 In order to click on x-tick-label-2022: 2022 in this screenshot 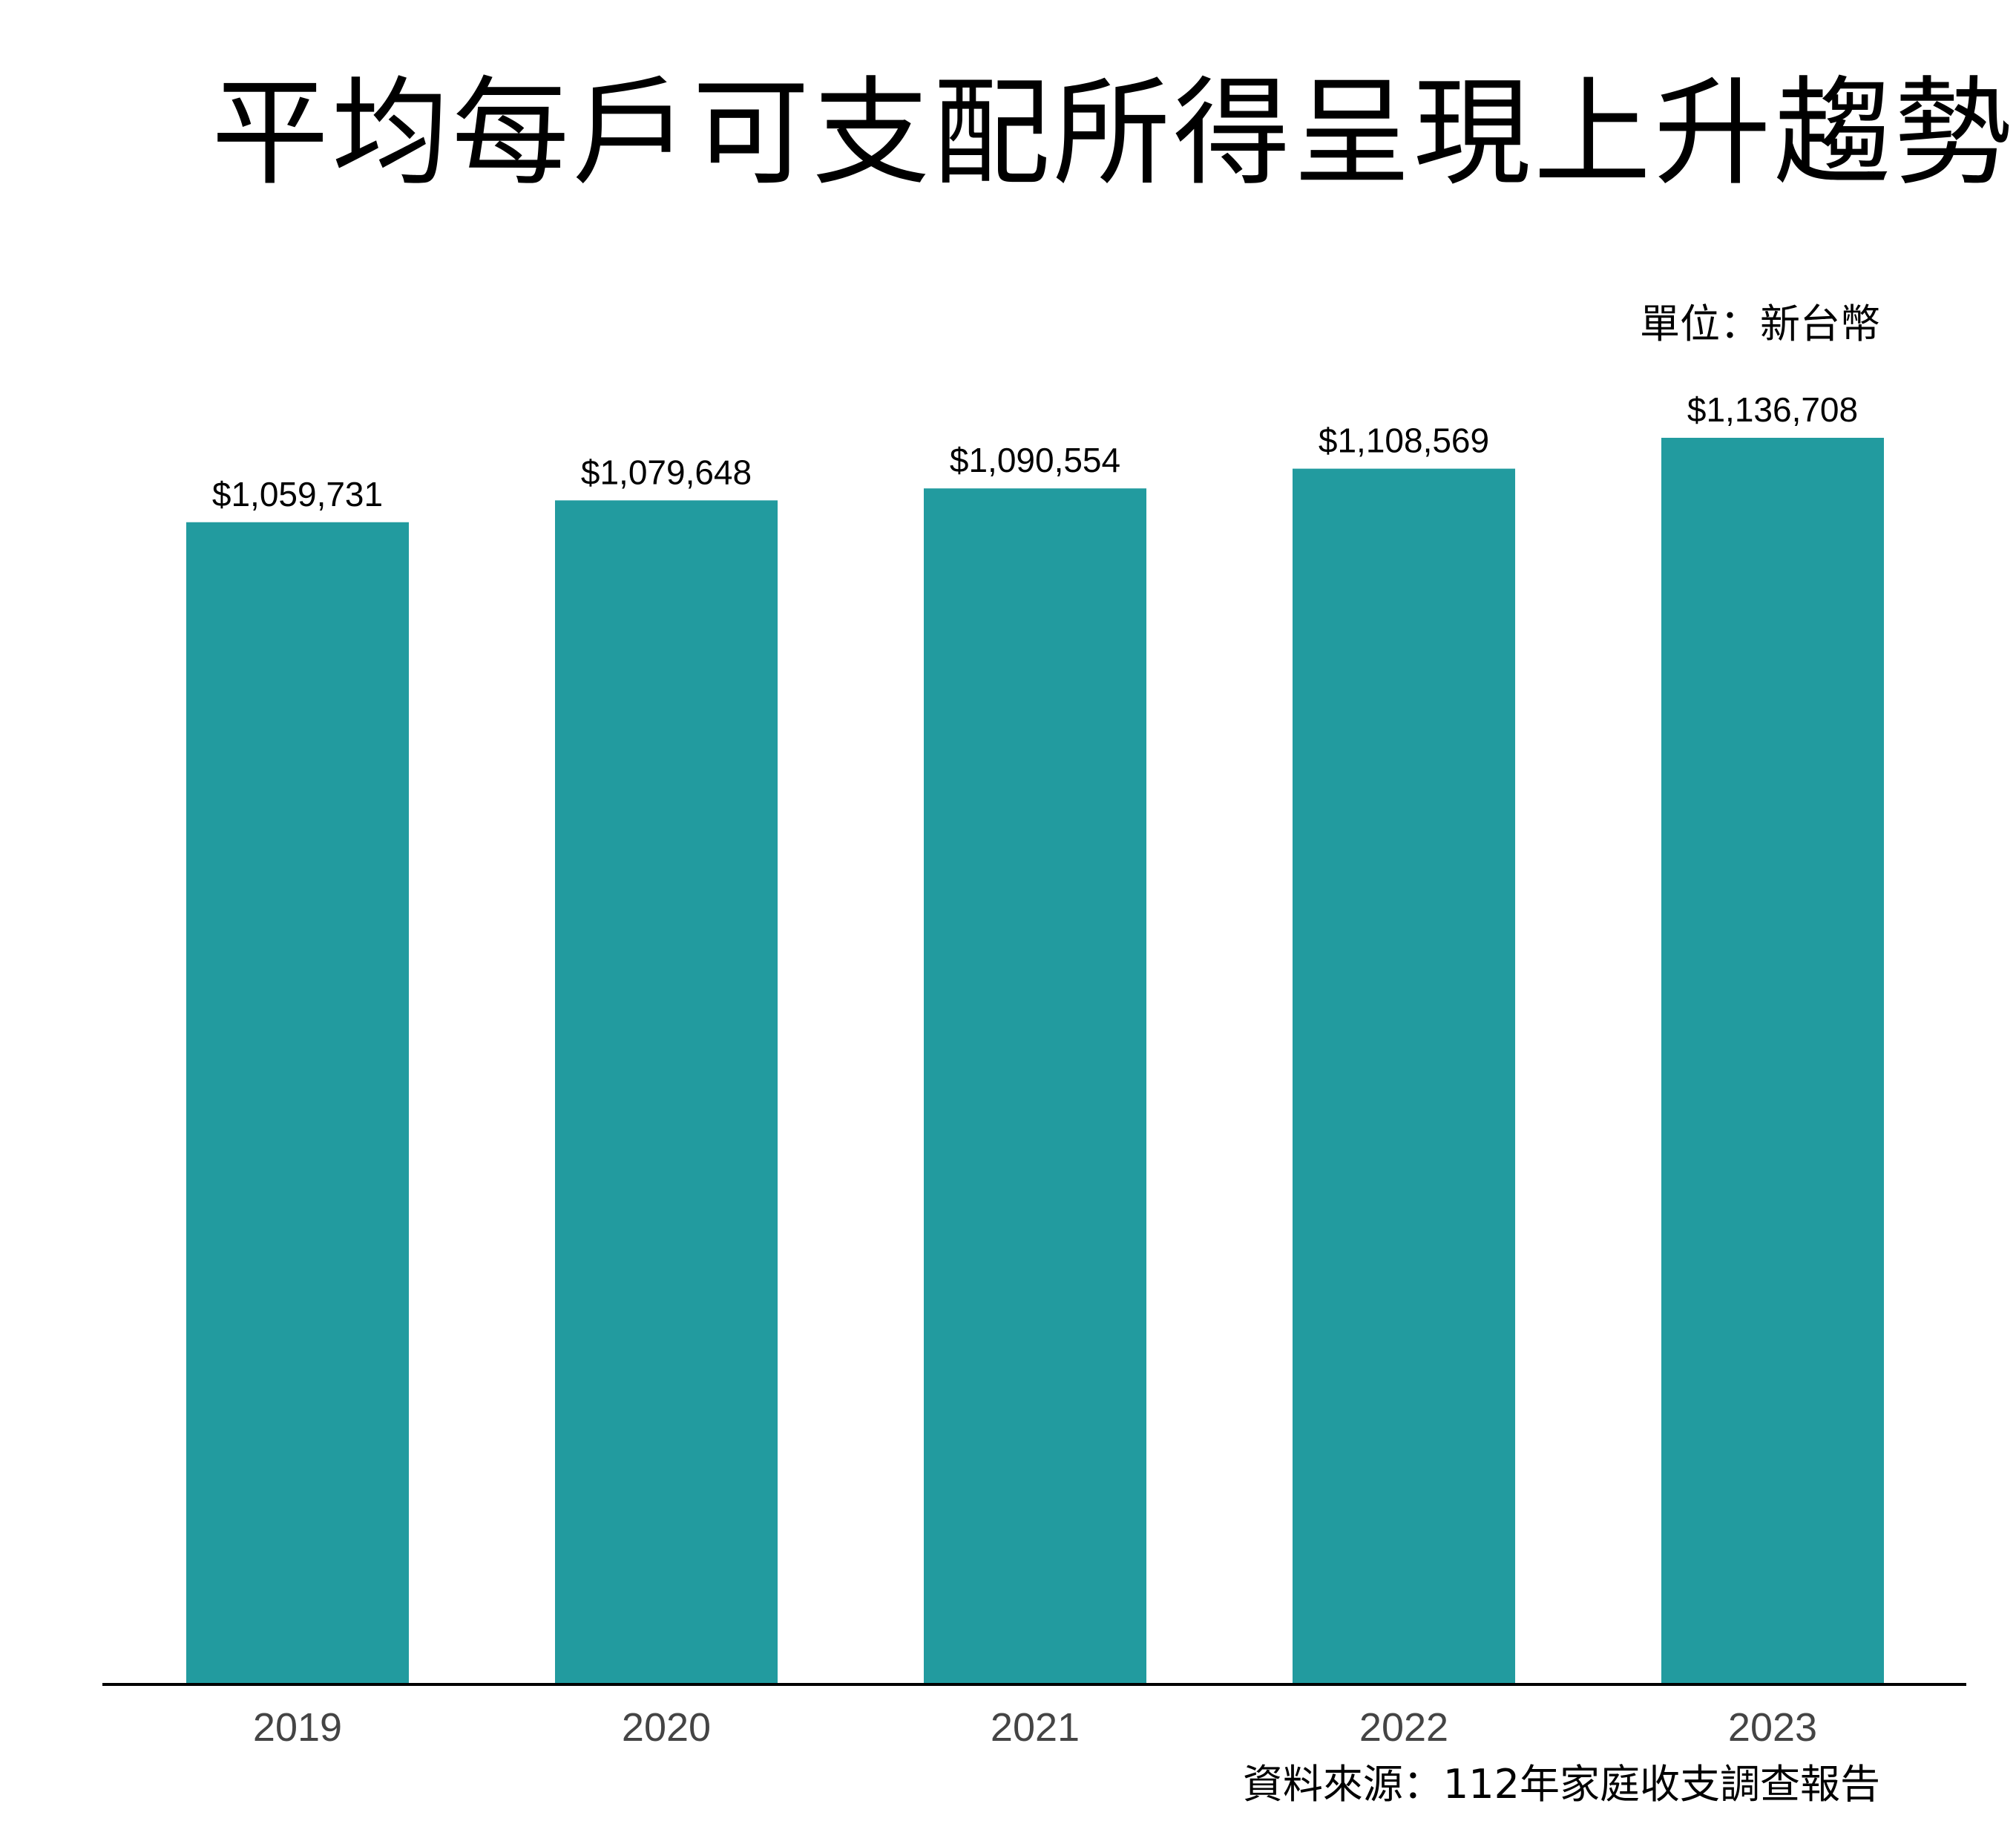, I will do `click(1403, 1727)`.